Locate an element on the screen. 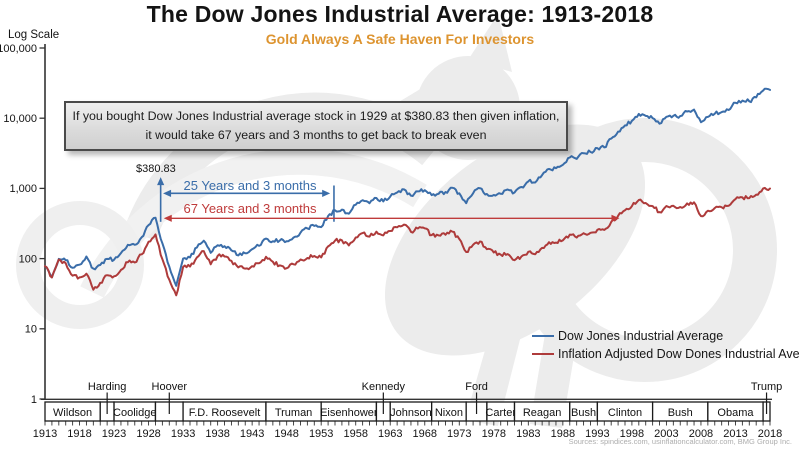 The width and height of the screenshot is (800, 449). y-axis-scale-label: Log Scale is located at coordinates (34, 35).